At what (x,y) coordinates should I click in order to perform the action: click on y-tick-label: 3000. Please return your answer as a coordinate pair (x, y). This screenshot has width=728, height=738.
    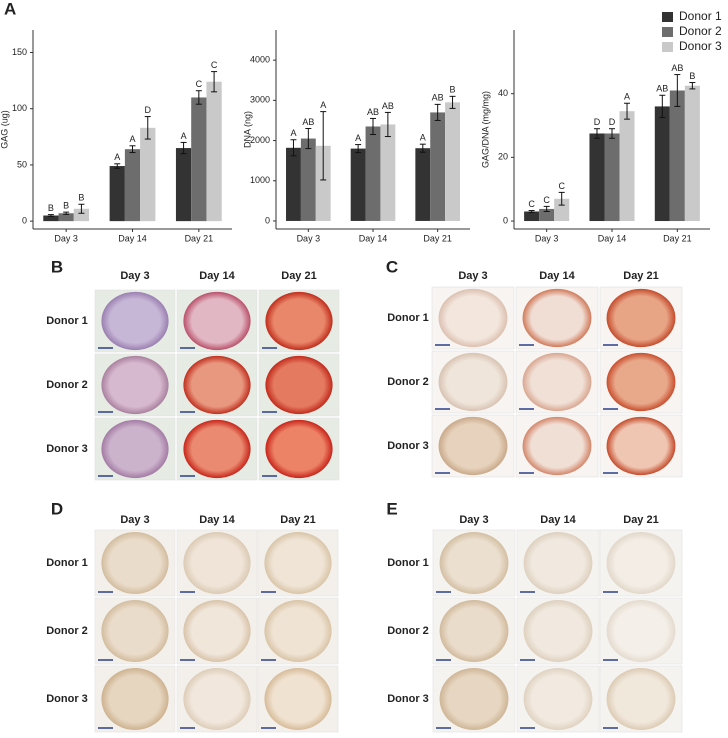
    Looking at the image, I should click on (260, 100).